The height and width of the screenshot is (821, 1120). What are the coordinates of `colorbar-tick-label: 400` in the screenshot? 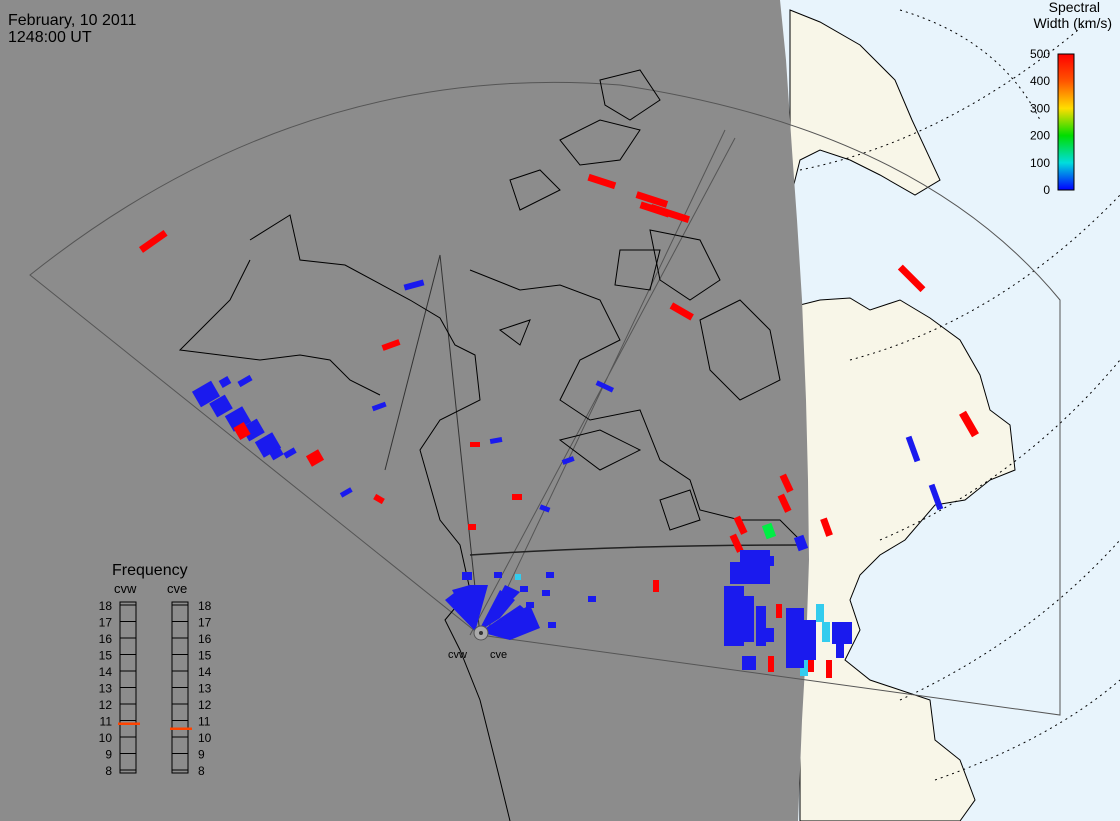 It's located at (1040, 81).